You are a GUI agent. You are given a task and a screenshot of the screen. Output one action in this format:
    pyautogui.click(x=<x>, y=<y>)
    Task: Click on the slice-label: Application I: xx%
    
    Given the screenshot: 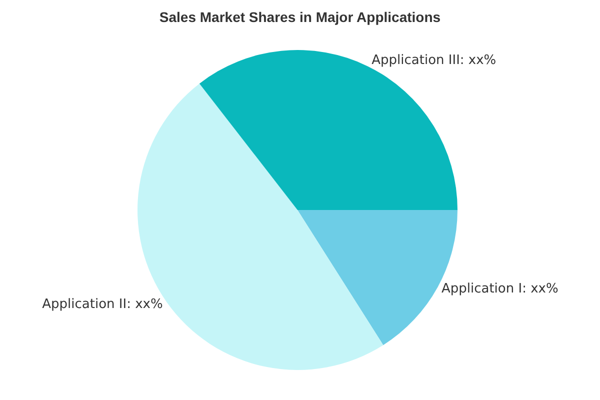 What is the action you would take?
    pyautogui.click(x=499, y=288)
    